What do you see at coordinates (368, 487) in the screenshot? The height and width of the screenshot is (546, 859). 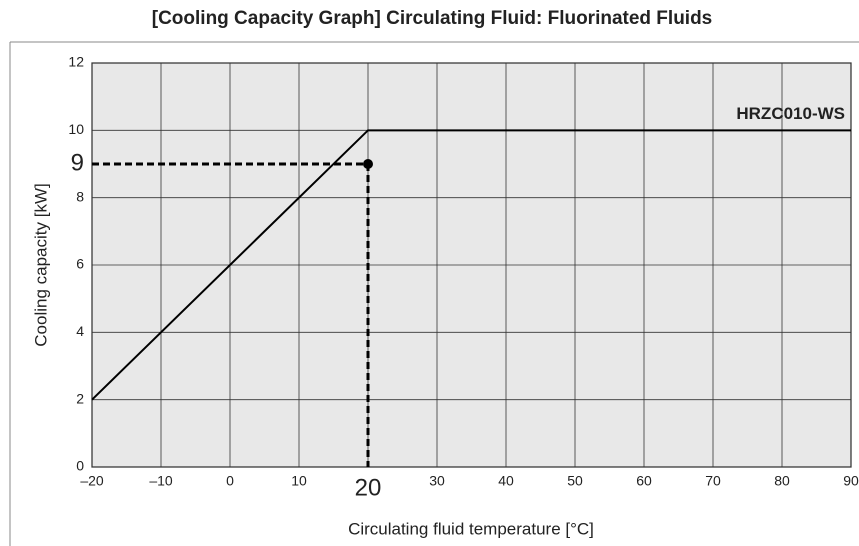 I see `highlight-x-label: 20` at bounding box center [368, 487].